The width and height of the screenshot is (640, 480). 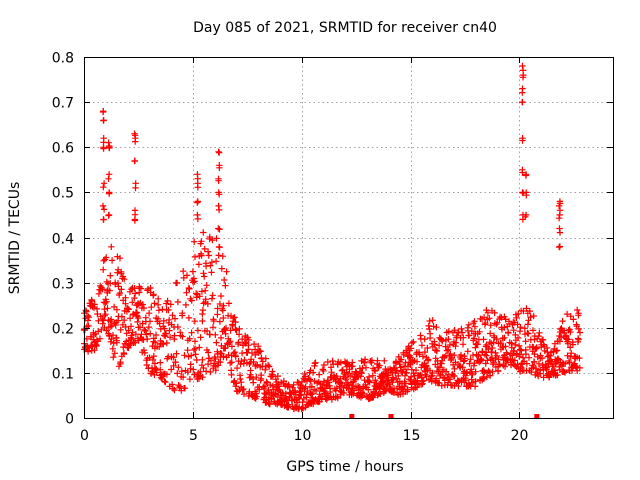 I want to click on x-tick-label: 5, so click(x=193, y=436).